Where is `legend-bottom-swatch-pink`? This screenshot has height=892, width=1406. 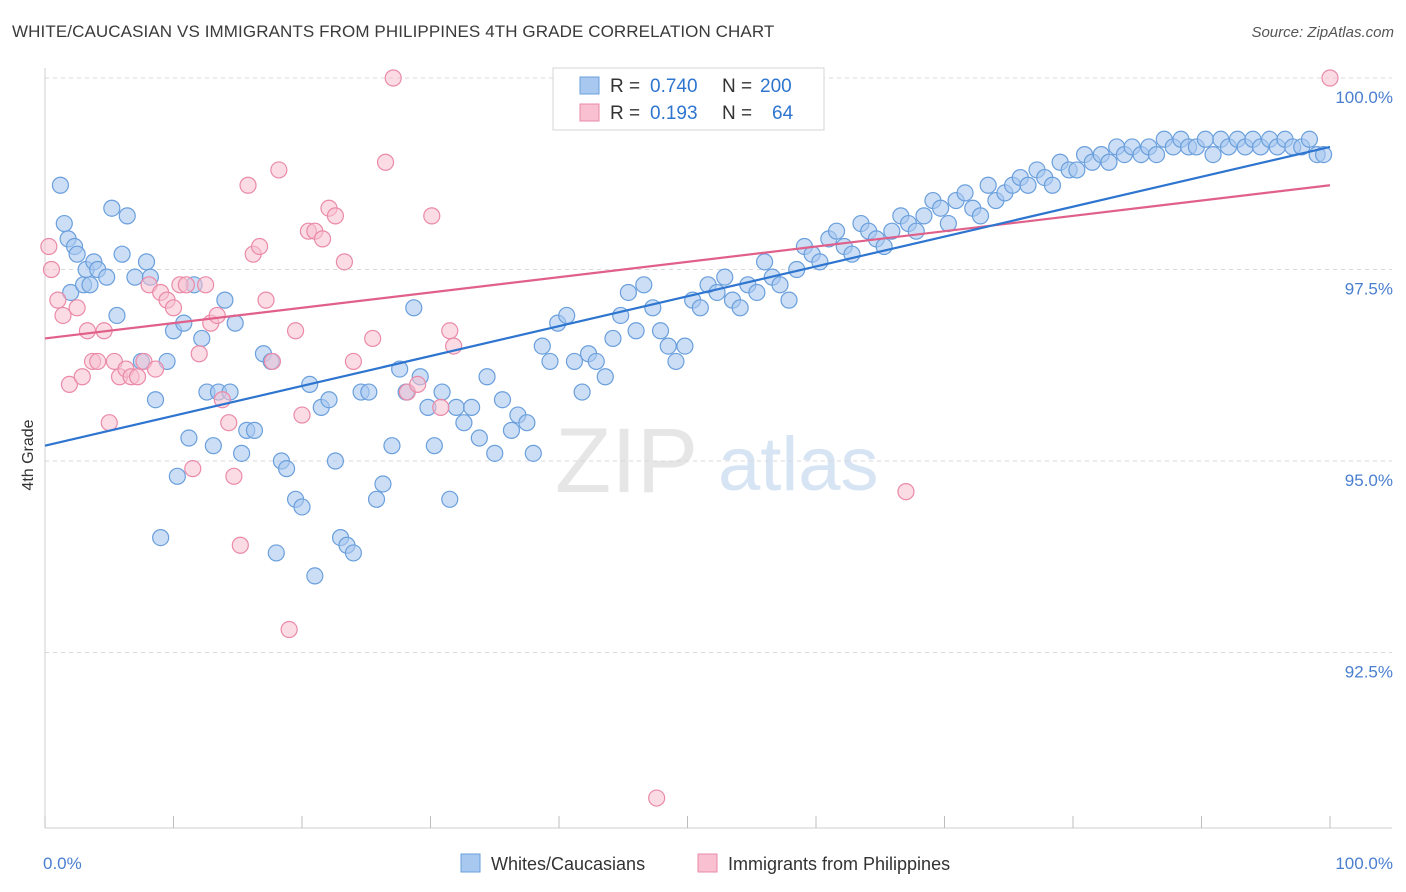
legend-bottom-swatch-pink is located at coordinates (707, 863).